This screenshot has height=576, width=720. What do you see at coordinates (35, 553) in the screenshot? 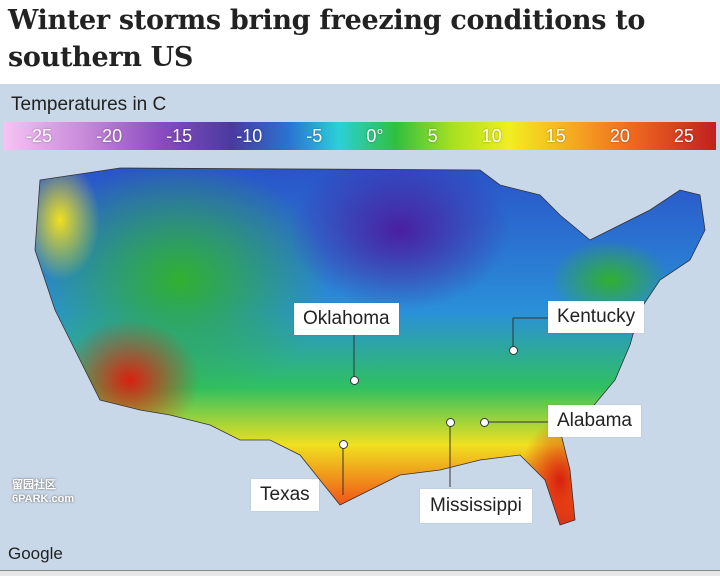
I see `google-attribution: Google` at bounding box center [35, 553].